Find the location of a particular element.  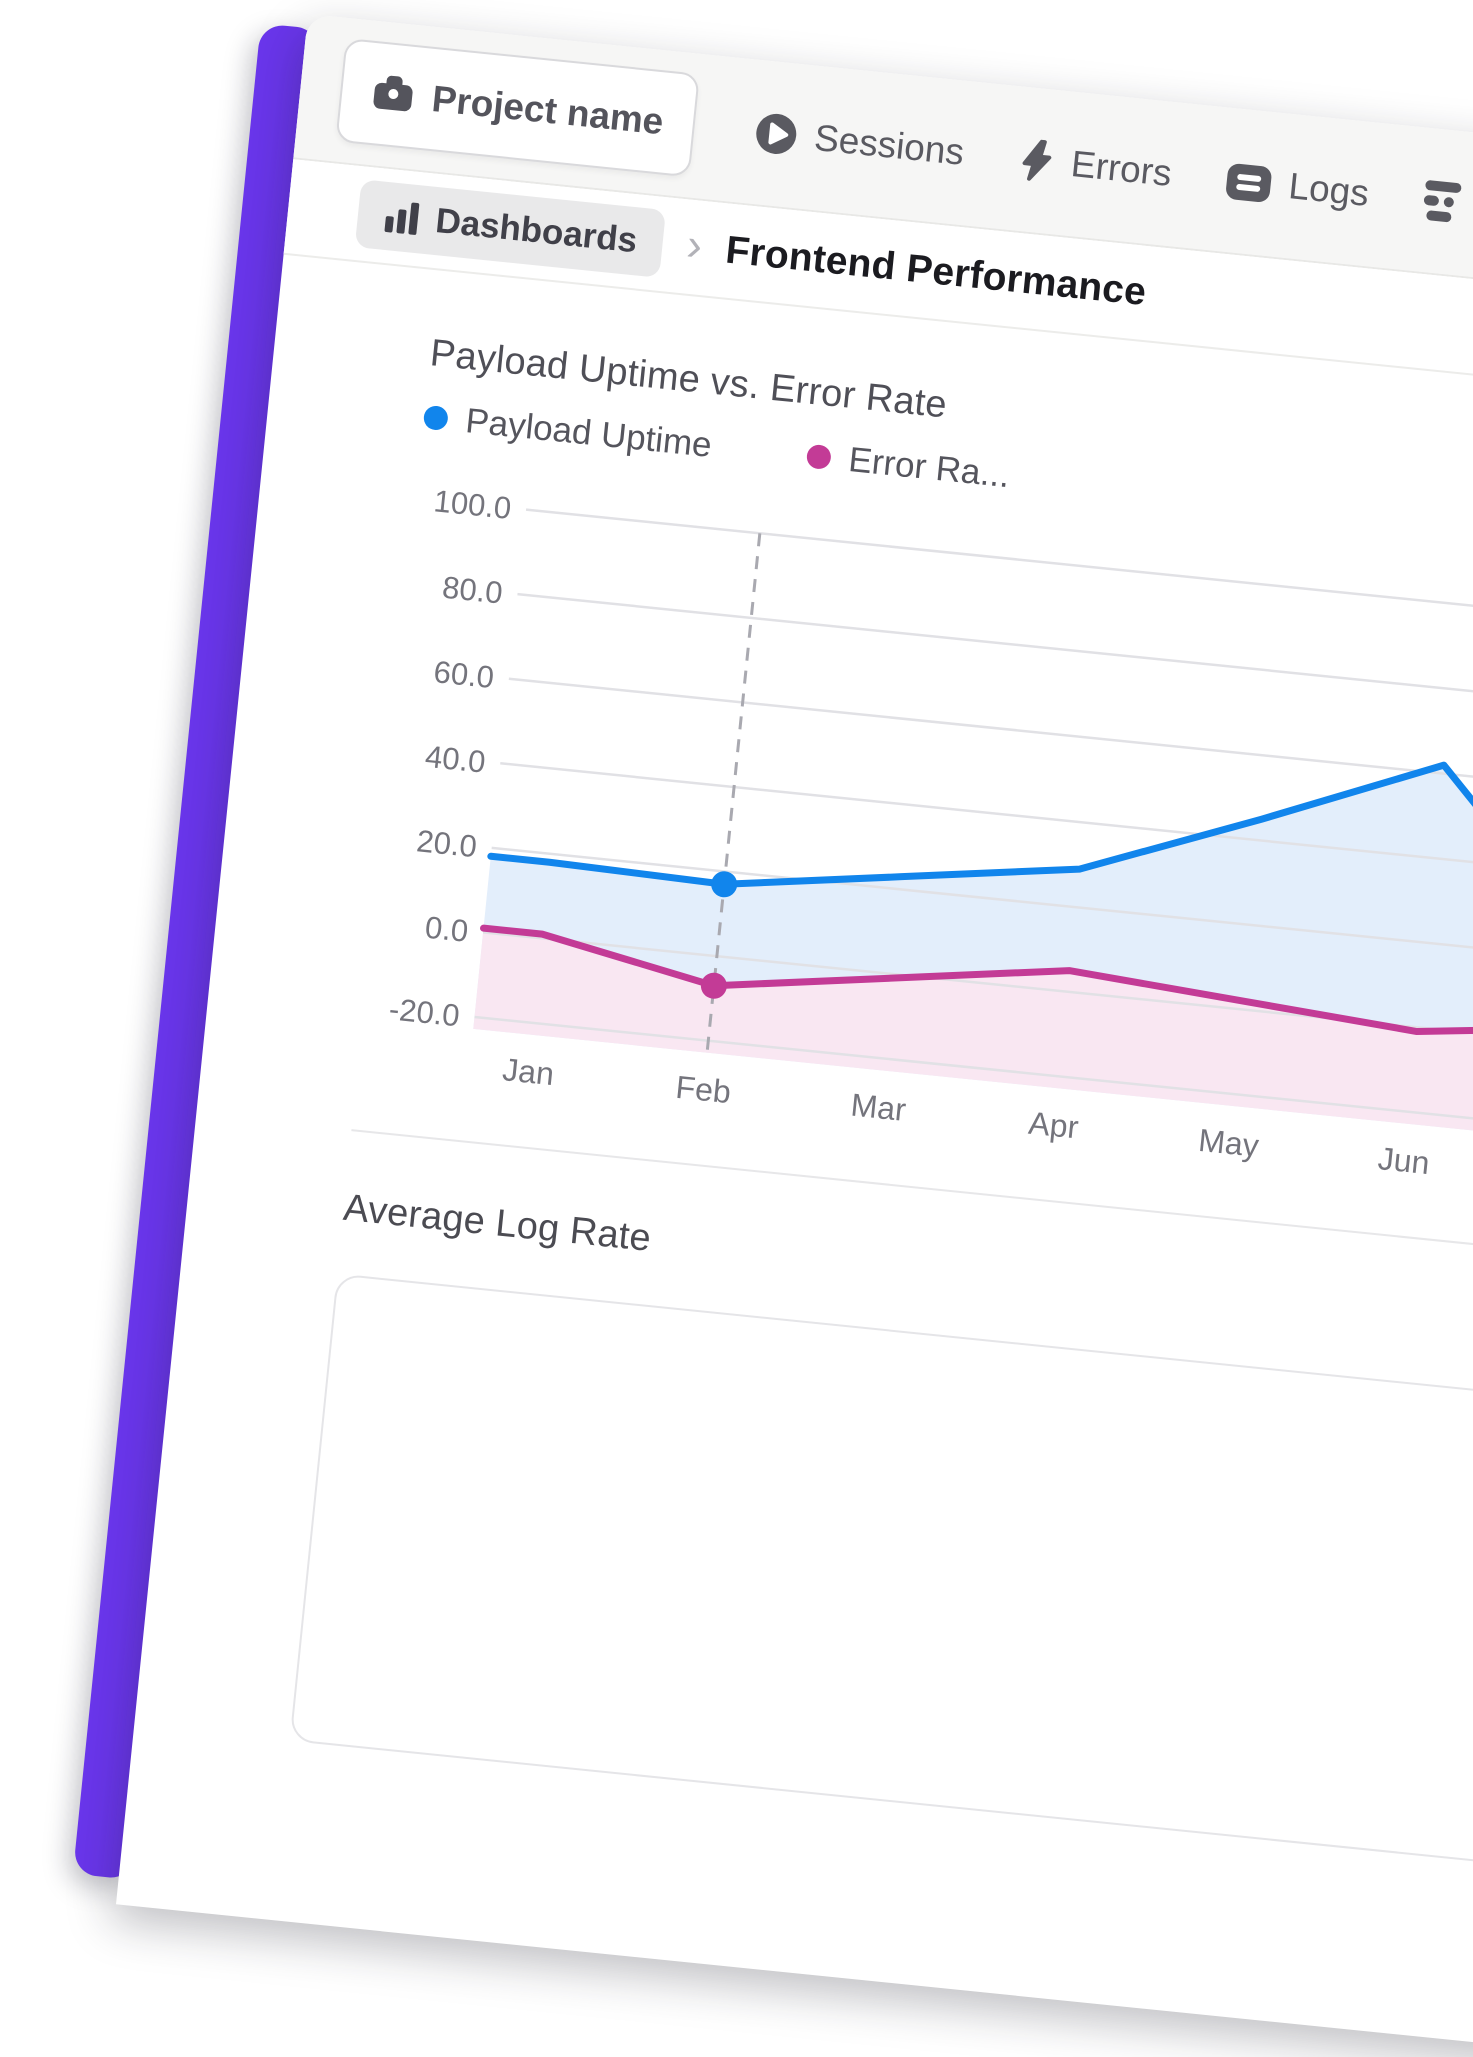

nav-item-errors: Errors is located at coordinates (1094, 166).